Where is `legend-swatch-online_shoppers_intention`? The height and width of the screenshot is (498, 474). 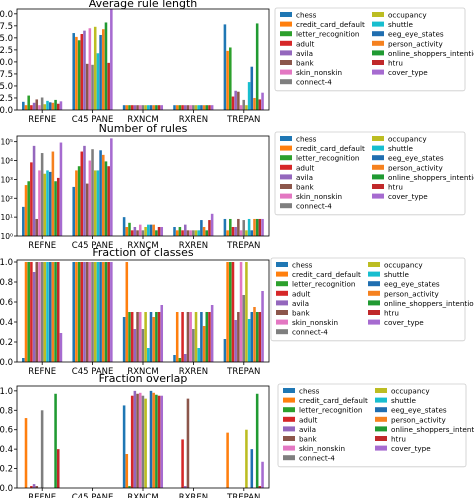
legend-swatch-online_shoppers_intention is located at coordinates (378, 177).